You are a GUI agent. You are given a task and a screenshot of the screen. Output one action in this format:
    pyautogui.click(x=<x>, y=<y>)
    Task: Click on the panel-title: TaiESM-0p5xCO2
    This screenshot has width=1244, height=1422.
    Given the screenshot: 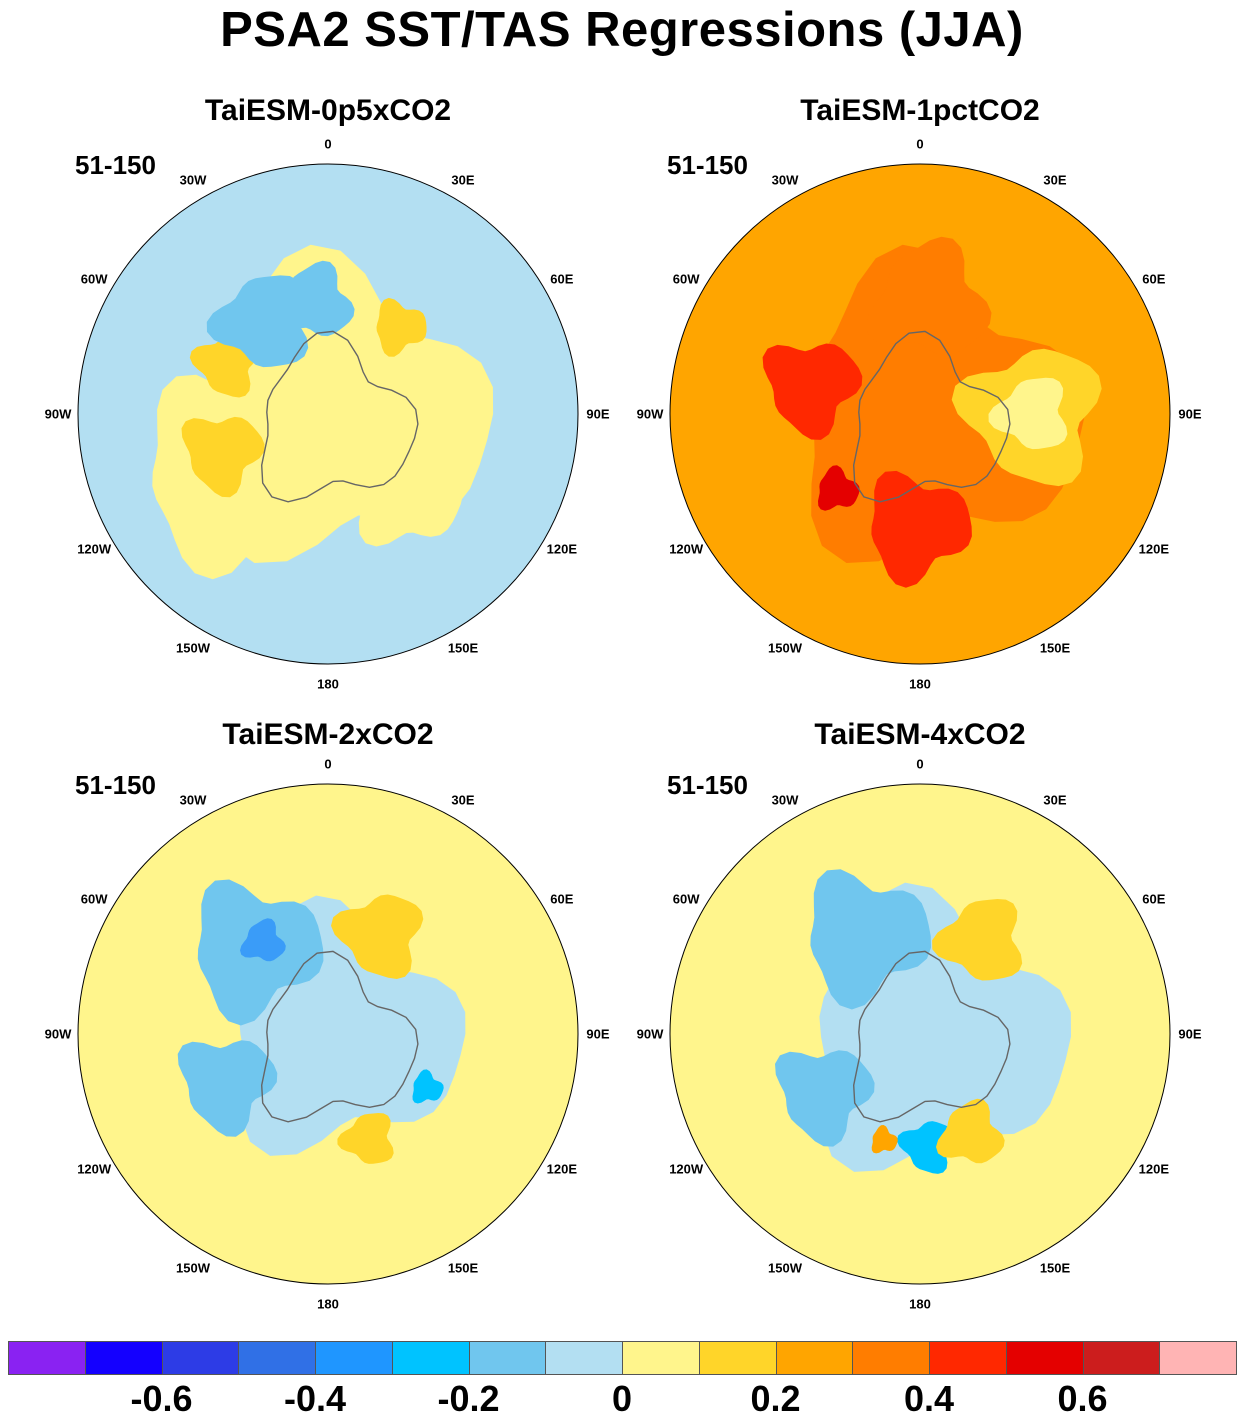 What is the action you would take?
    pyautogui.click(x=328, y=110)
    